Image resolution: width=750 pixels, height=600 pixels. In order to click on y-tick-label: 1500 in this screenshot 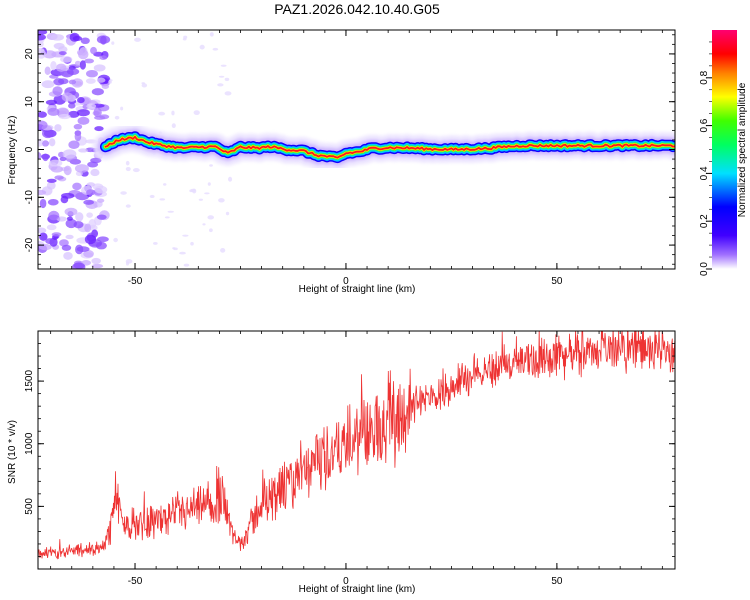, I will do `click(29, 381)`.